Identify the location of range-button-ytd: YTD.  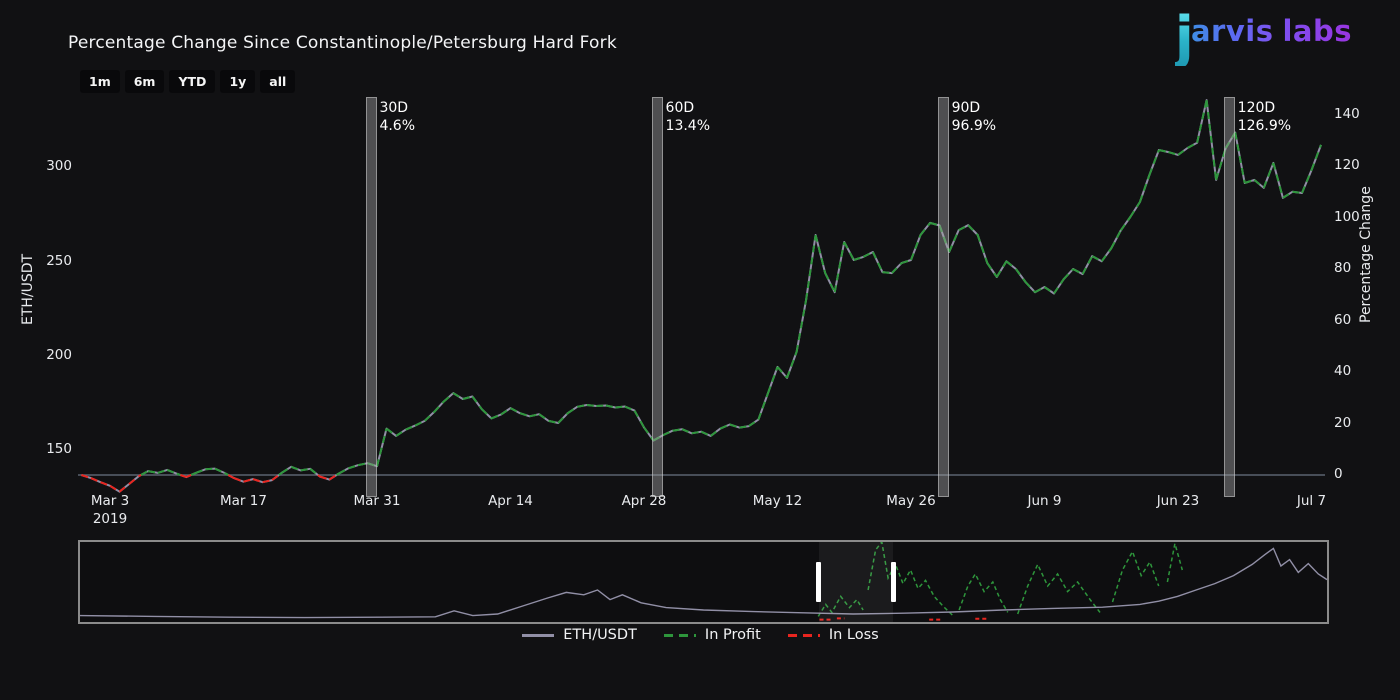
(192, 81).